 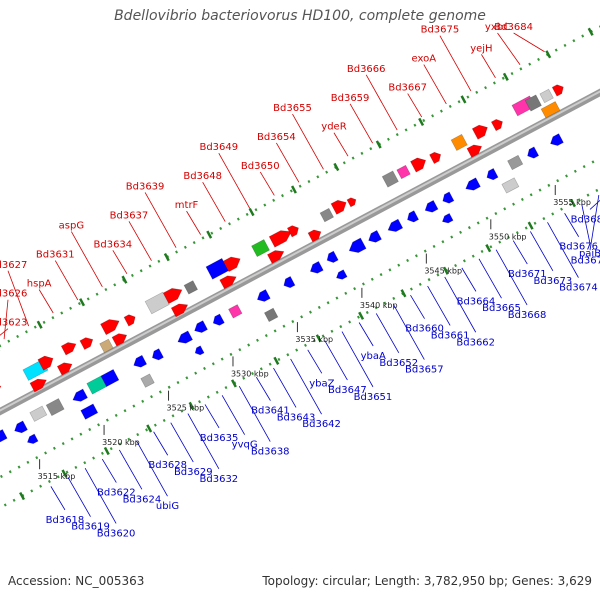 I want to click on reverse-gene-label: Bd3668, so click(x=527, y=315).